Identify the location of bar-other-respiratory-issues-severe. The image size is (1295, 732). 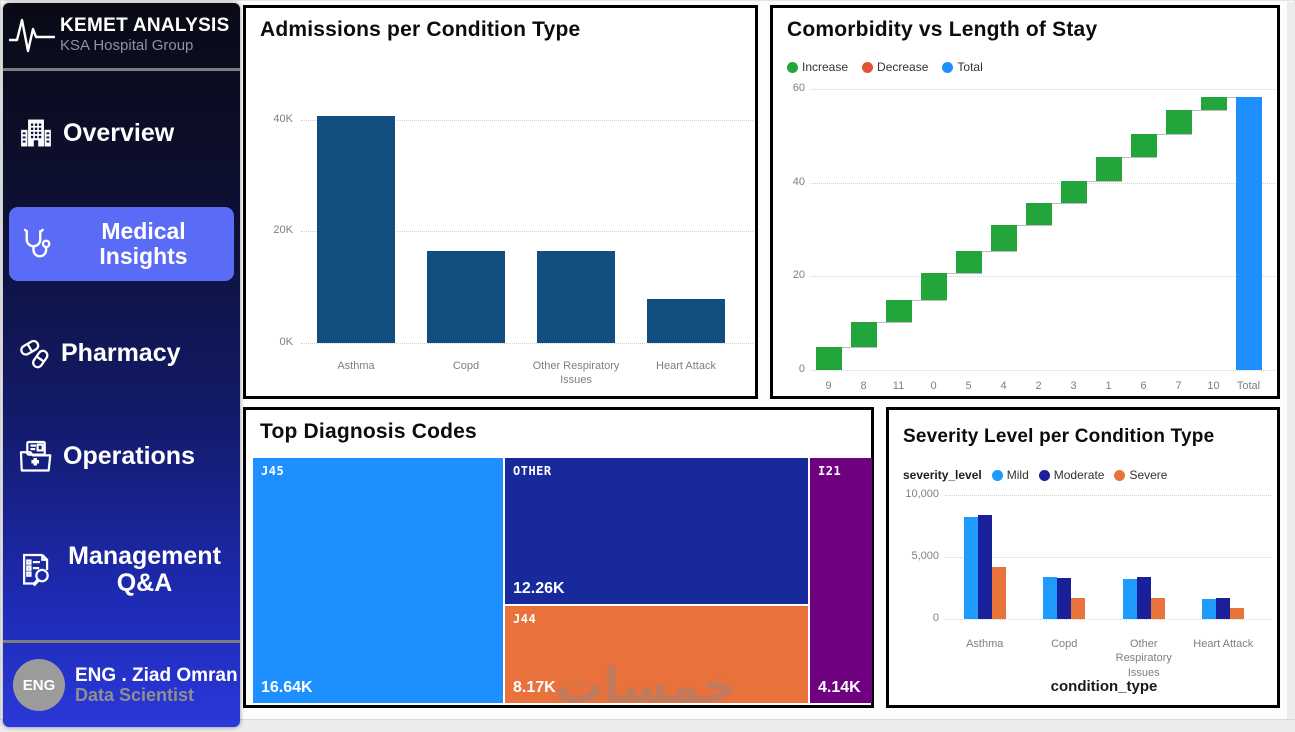
(1157, 608).